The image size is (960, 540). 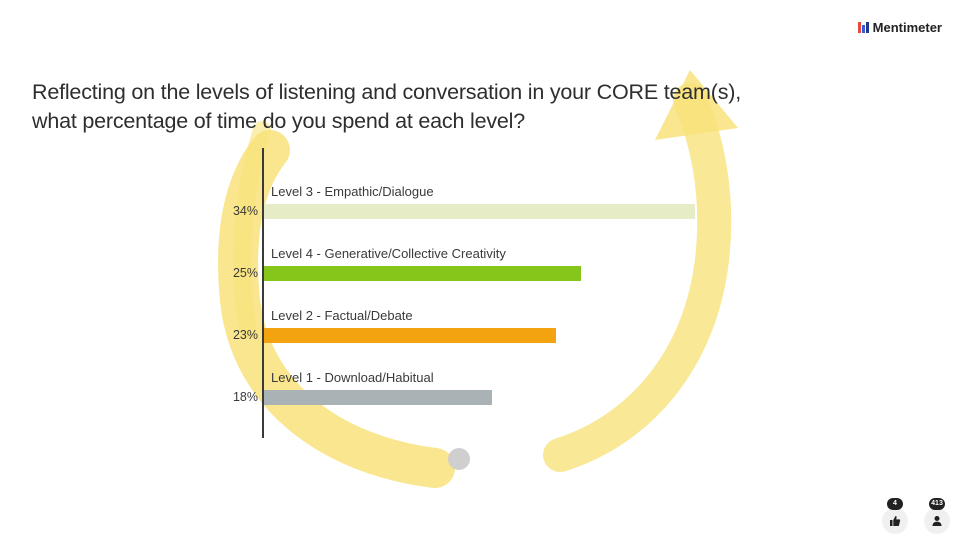 I want to click on bar-label: Level 3 - Empathic/Dialogue, so click(x=352, y=191).